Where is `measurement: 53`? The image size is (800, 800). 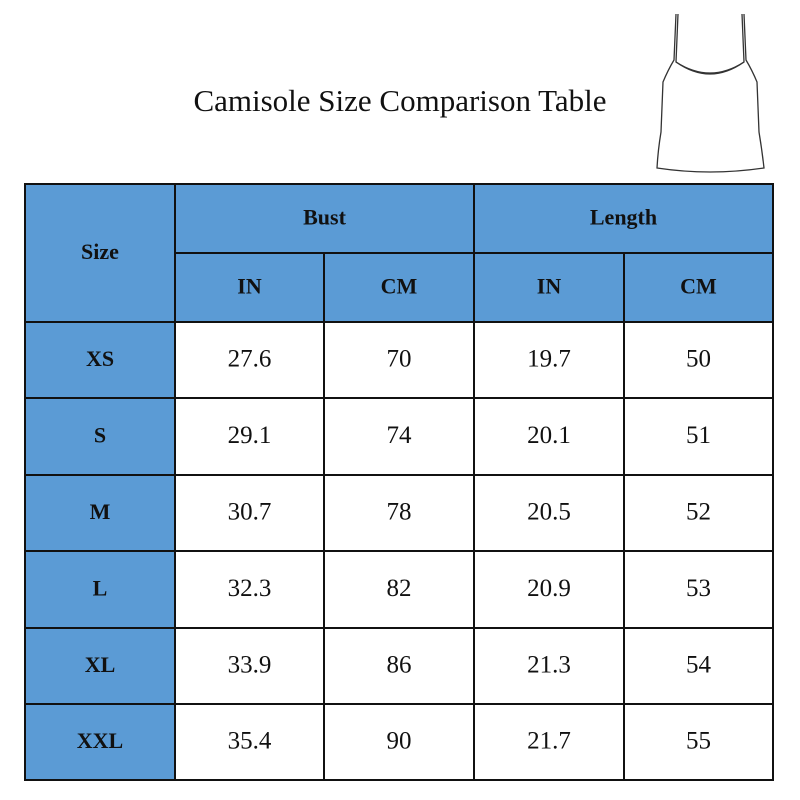 measurement: 53 is located at coordinates (698, 588).